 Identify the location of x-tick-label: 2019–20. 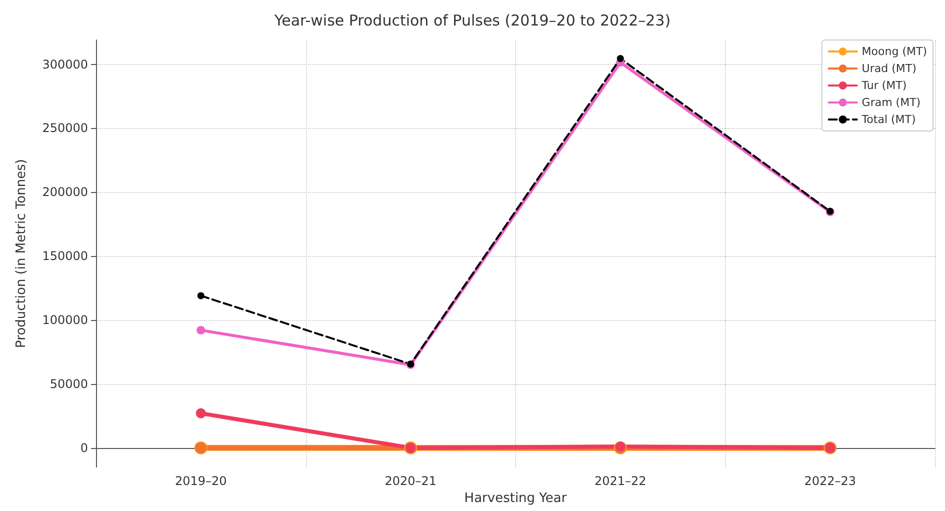
(200, 481).